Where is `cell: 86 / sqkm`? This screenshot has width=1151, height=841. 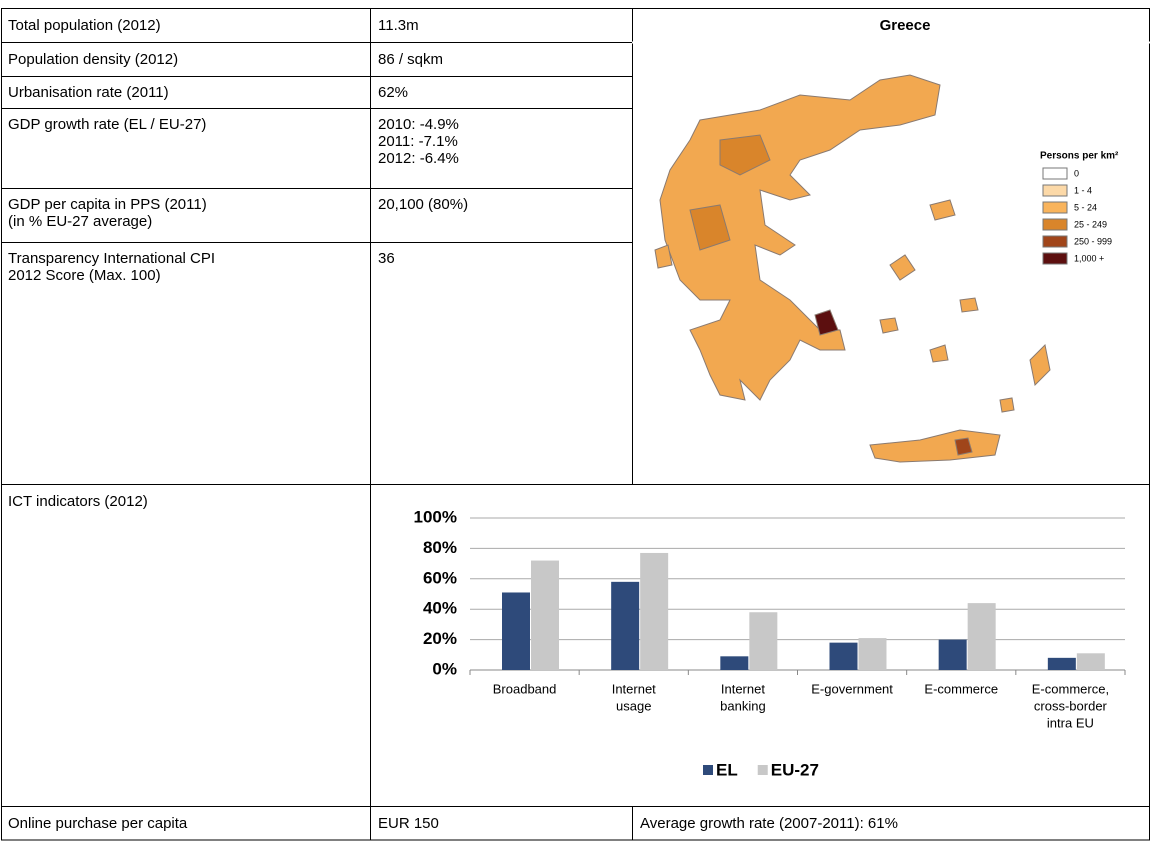
cell: 86 / sqkm is located at coordinates (411, 59).